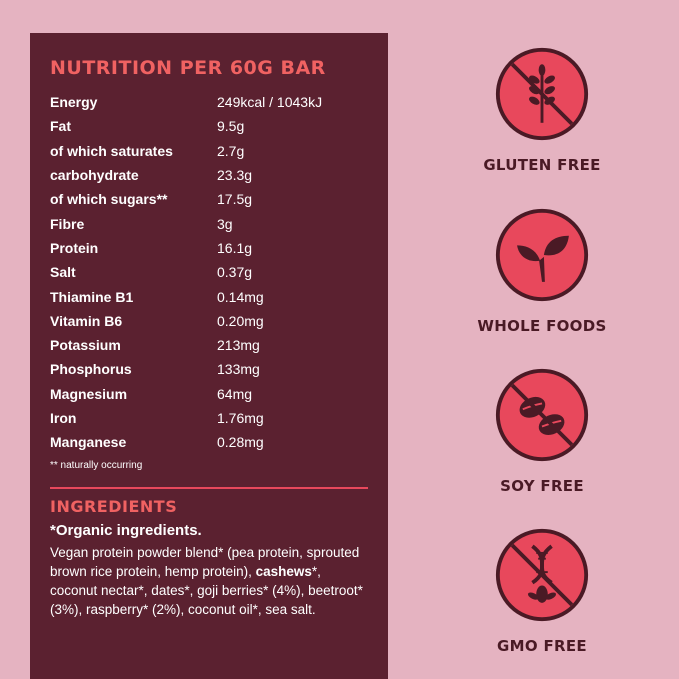  What do you see at coordinates (209, 102) in the screenshot?
I see `nutrition-row: Energy 249kcal / 1043kJ` at bounding box center [209, 102].